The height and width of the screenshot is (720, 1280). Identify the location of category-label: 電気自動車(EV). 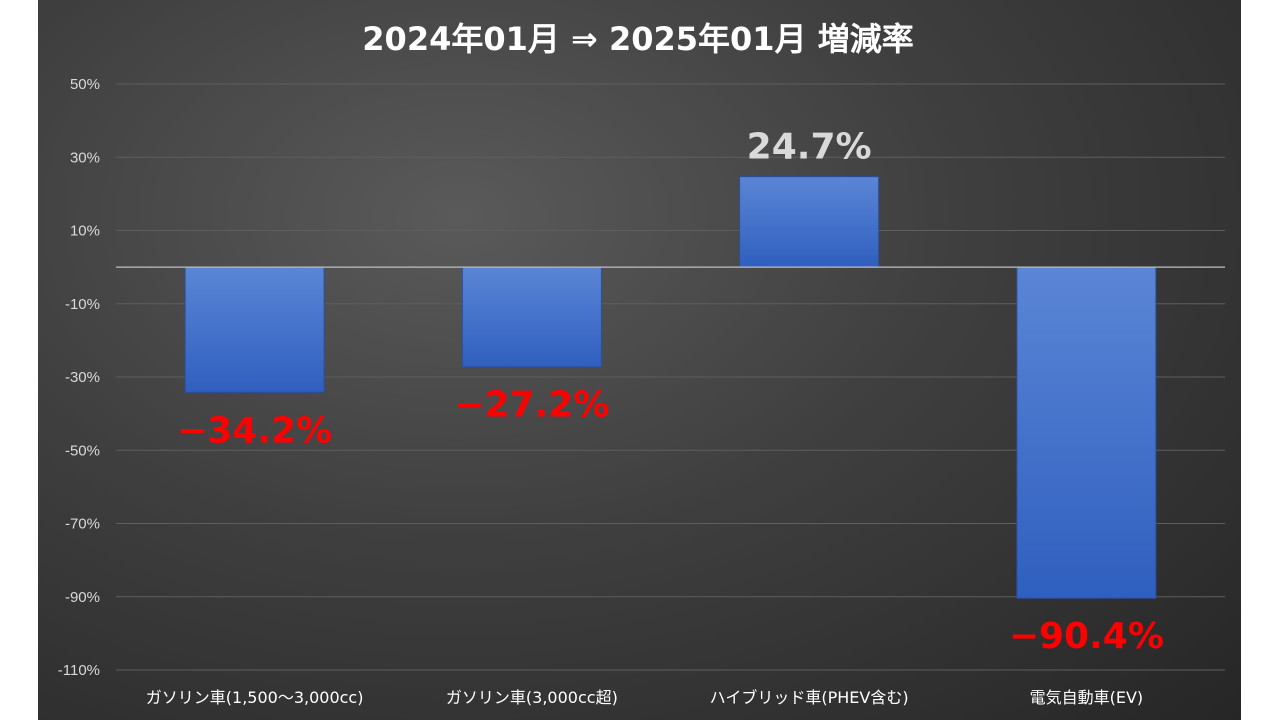
(1087, 697).